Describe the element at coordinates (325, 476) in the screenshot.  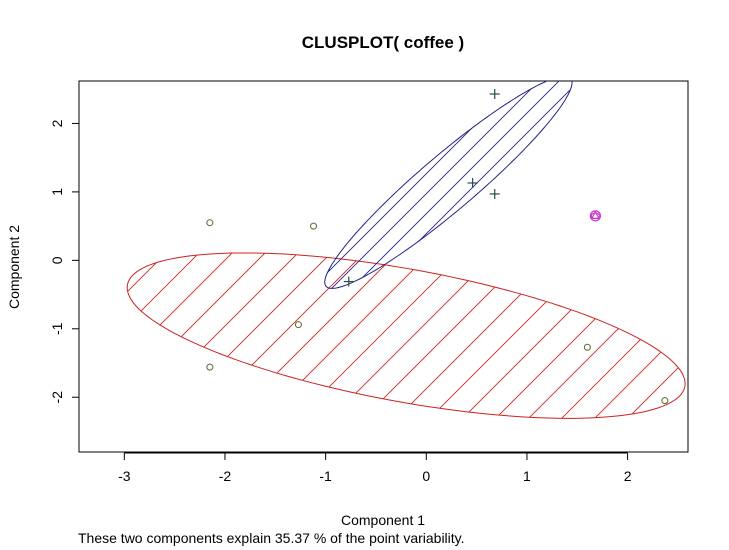
I see `x-tick-label: -1` at that location.